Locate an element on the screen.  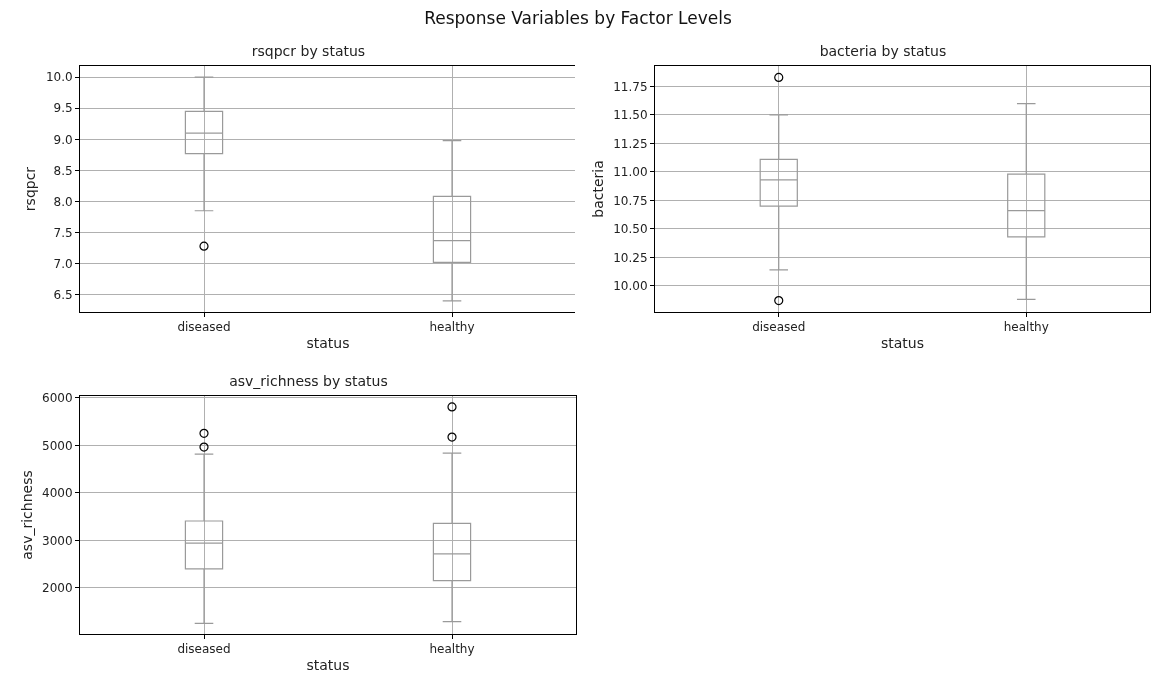
y-tick-label: 10.00 is located at coordinates (630, 286).